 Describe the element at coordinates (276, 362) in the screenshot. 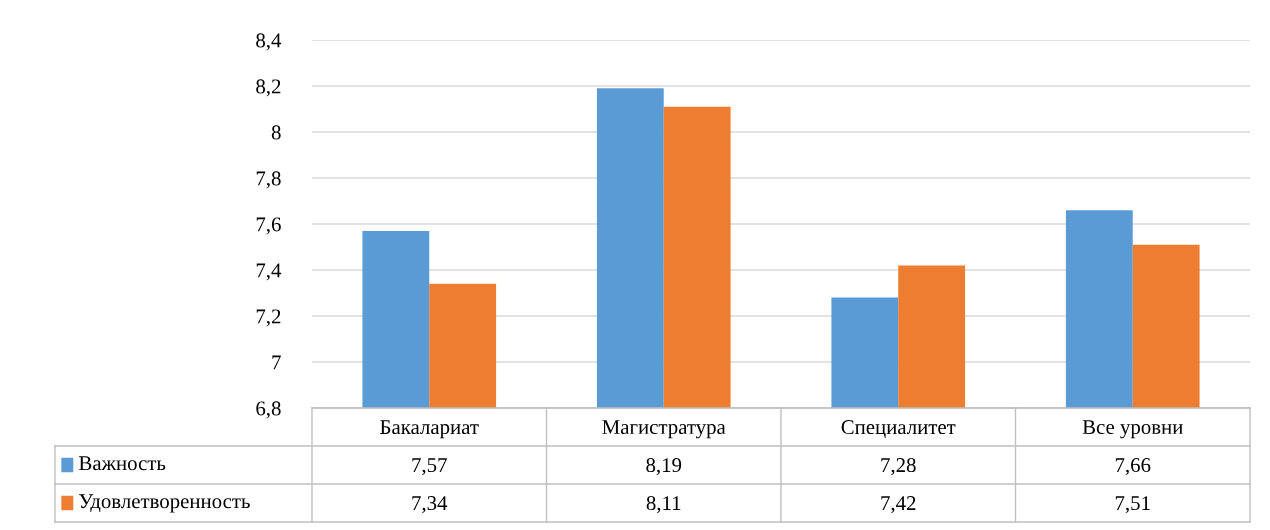

I see `y-tick-label: 7` at that location.